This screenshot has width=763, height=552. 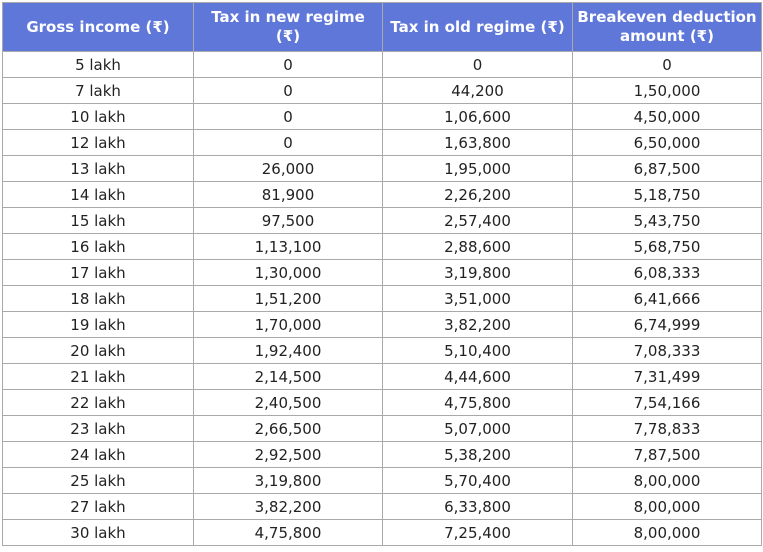 What do you see at coordinates (288, 324) in the screenshot?
I see `table-cell: 1,70,000` at bounding box center [288, 324].